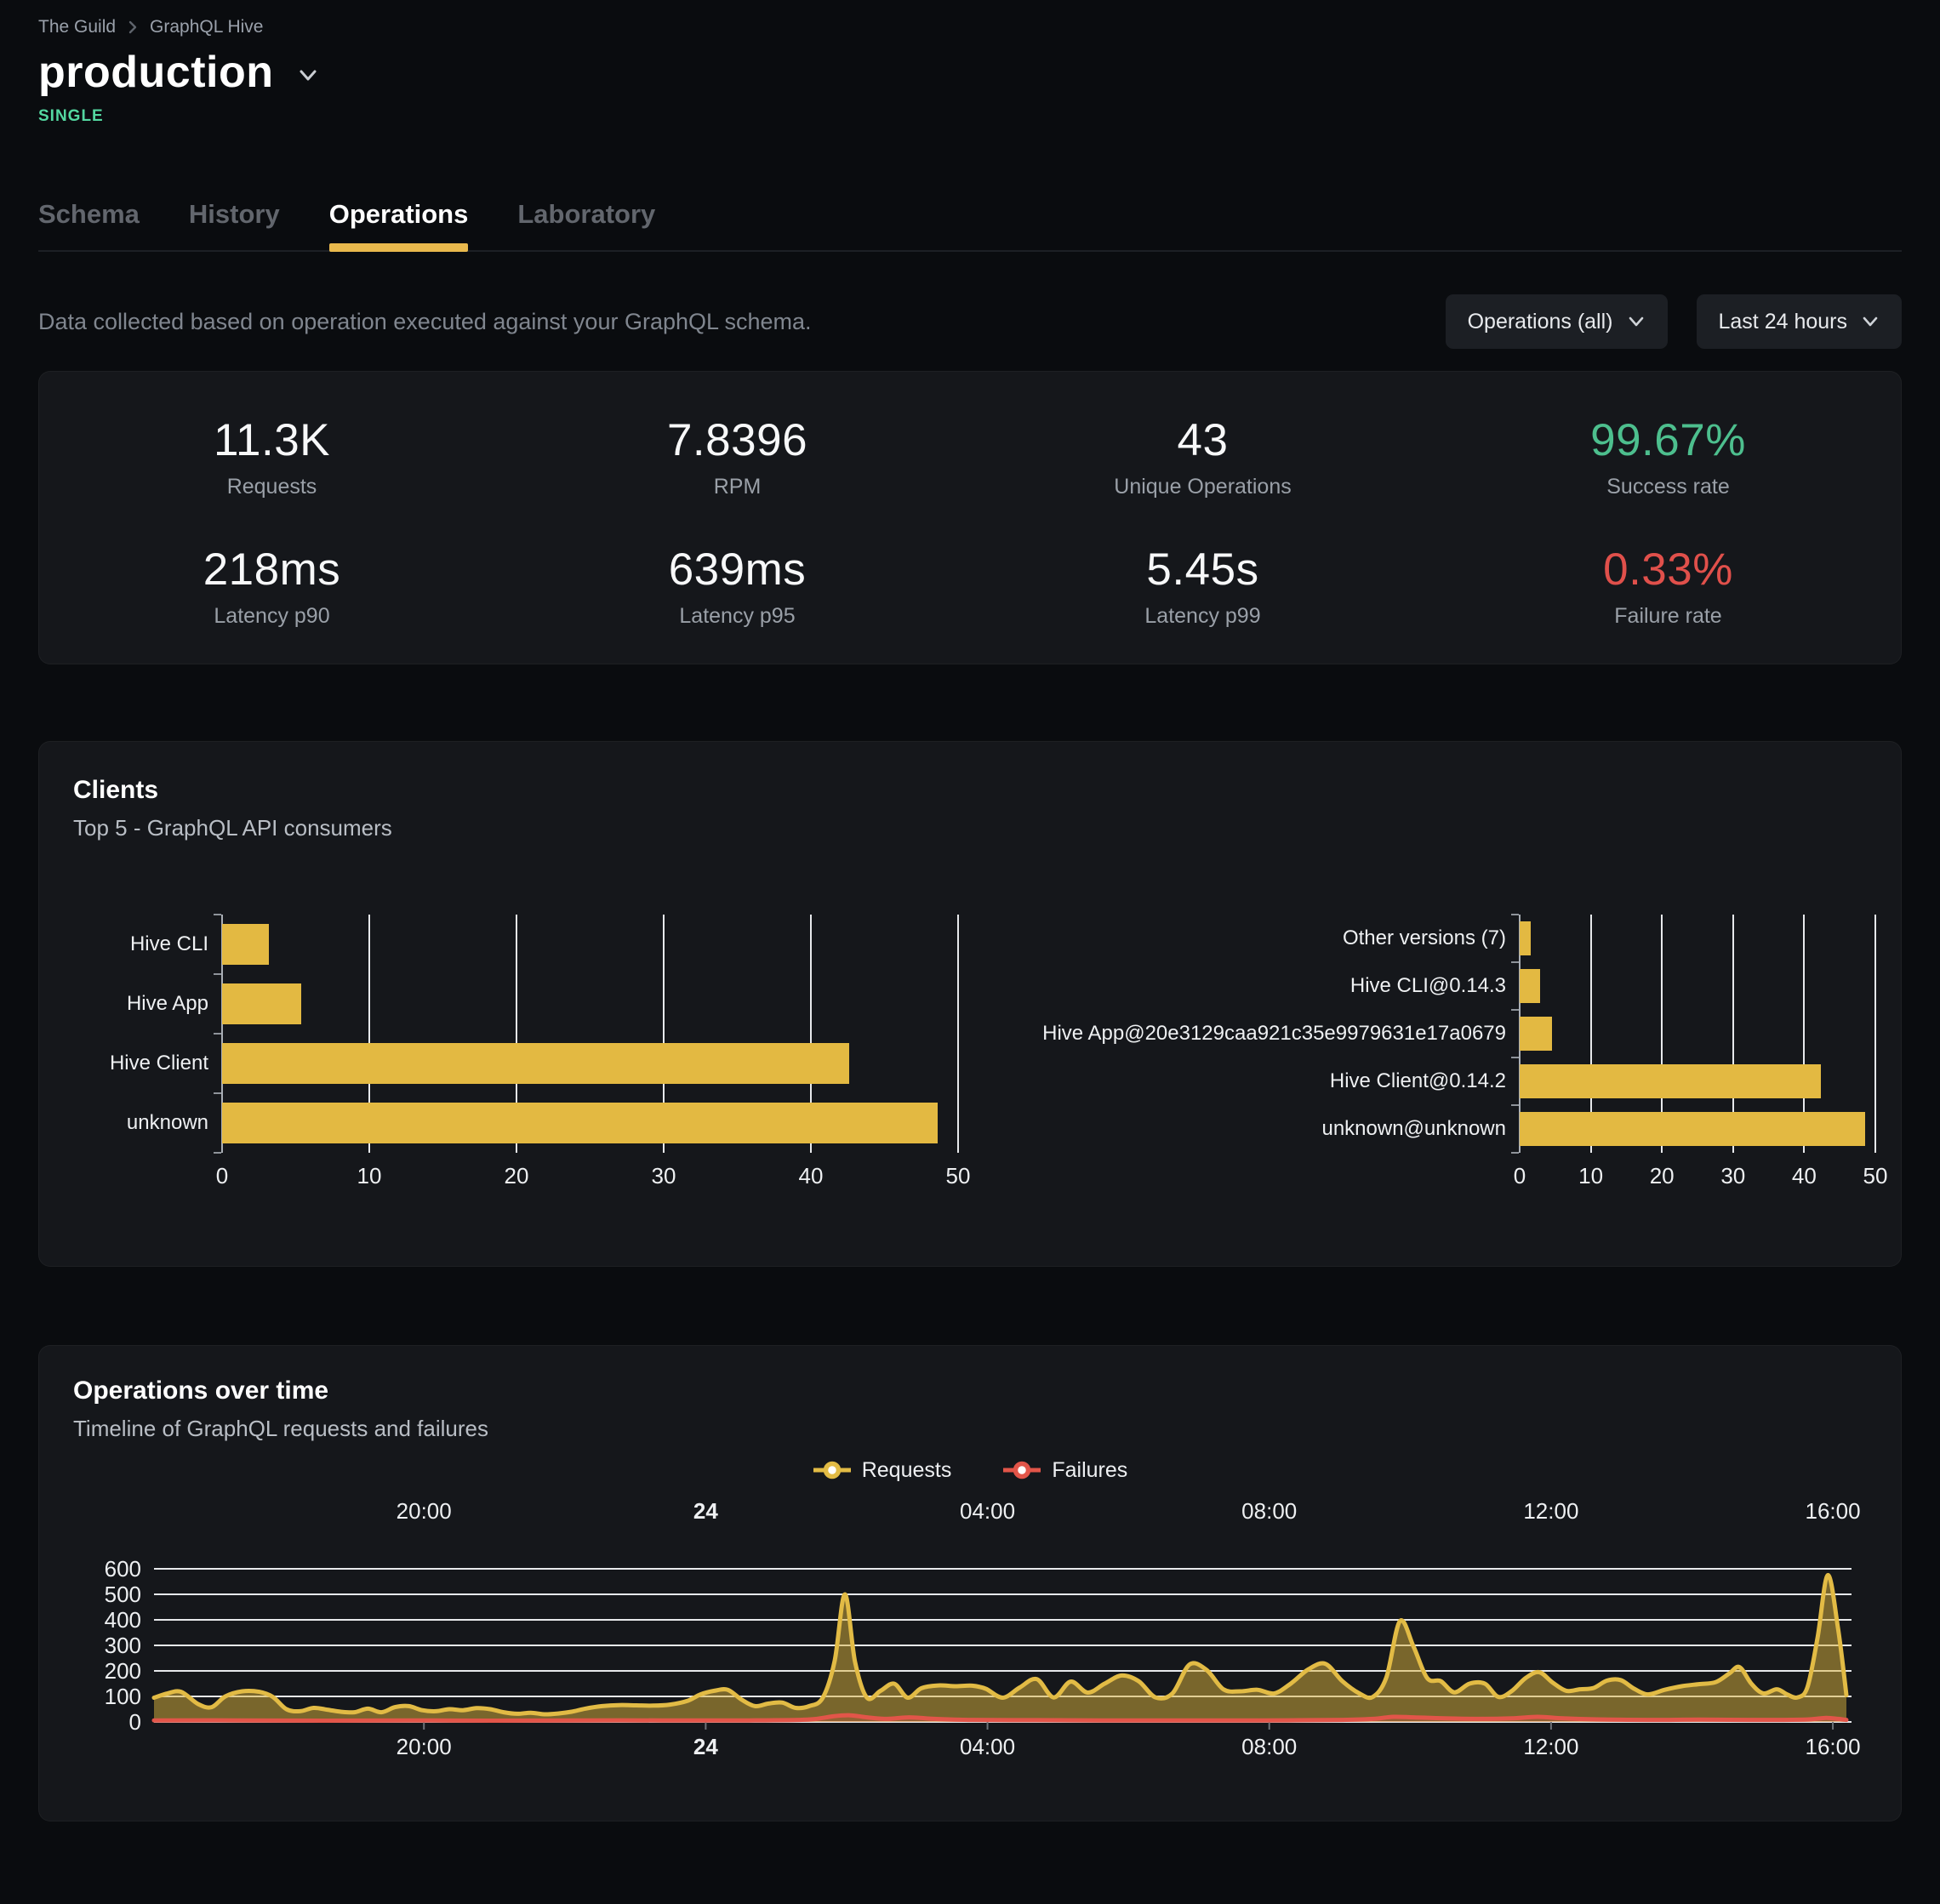 This screenshot has height=1904, width=1940. I want to click on legend-item-failures: Failures, so click(1064, 1470).